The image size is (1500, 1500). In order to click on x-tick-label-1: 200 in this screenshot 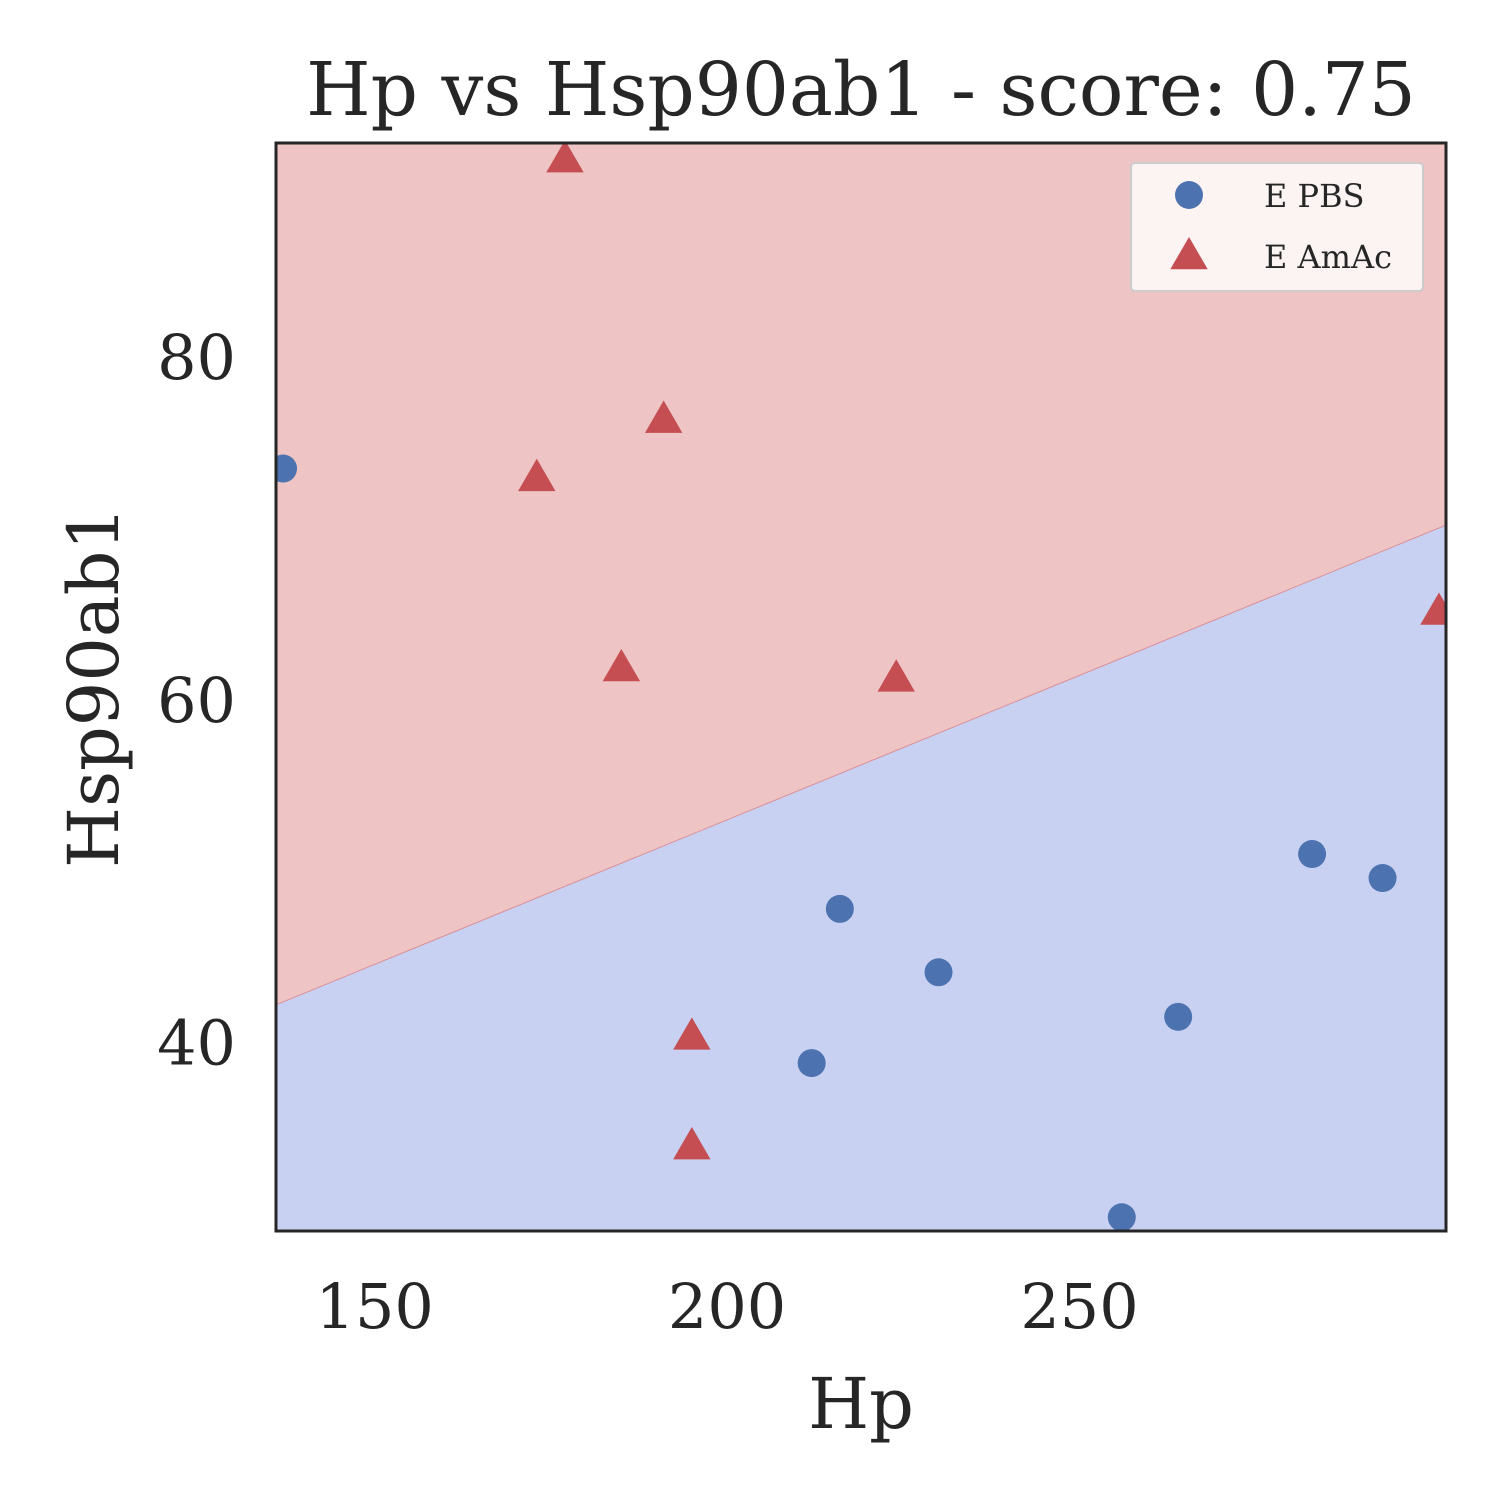, I will do `click(727, 1306)`.